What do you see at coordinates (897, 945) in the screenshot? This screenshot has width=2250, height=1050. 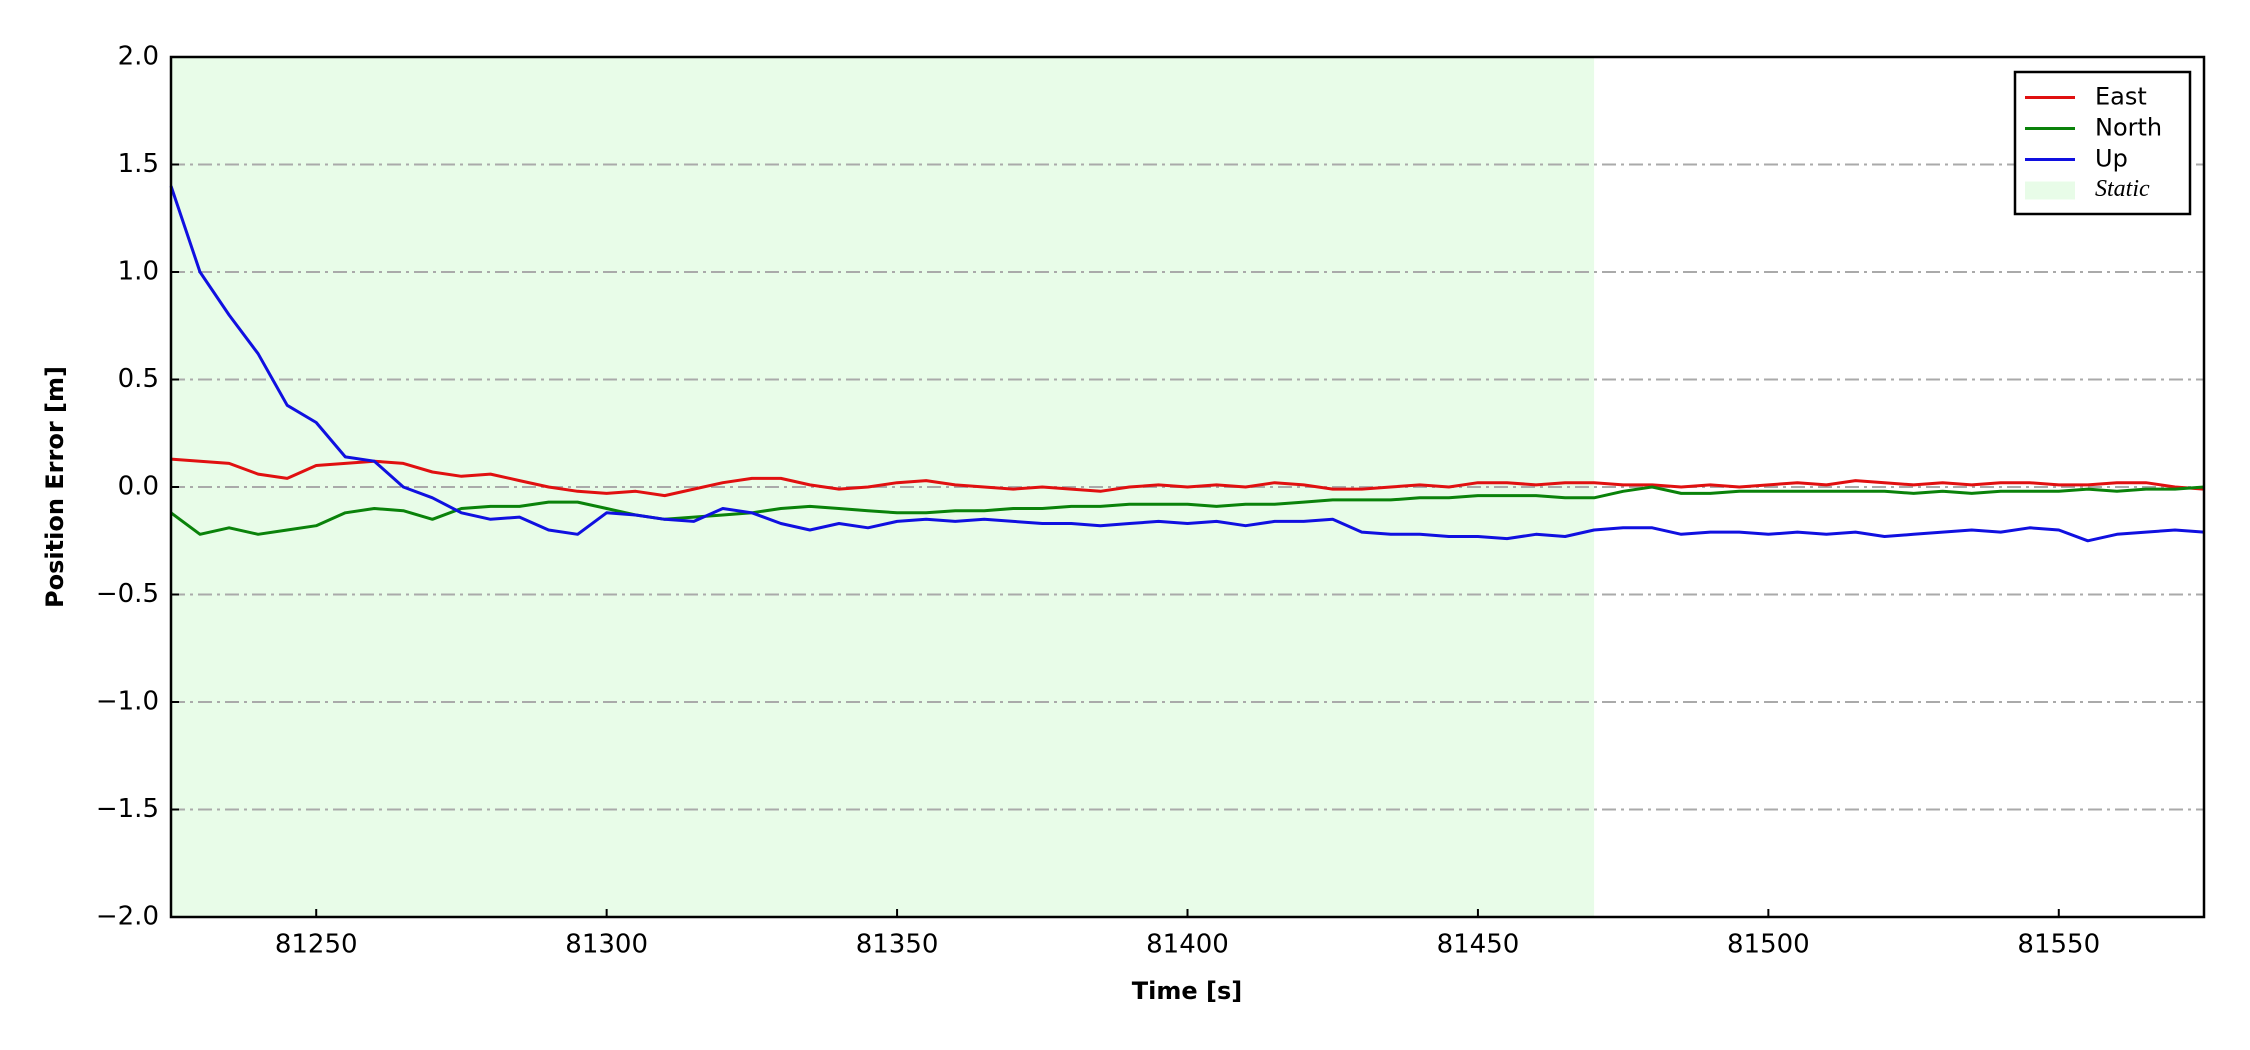 I see `x-tick-label: 81350` at bounding box center [897, 945].